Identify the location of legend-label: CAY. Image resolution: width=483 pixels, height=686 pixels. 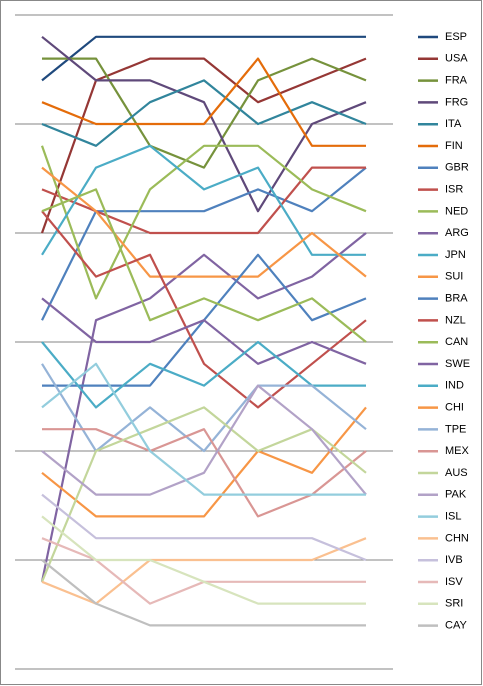
(456, 626).